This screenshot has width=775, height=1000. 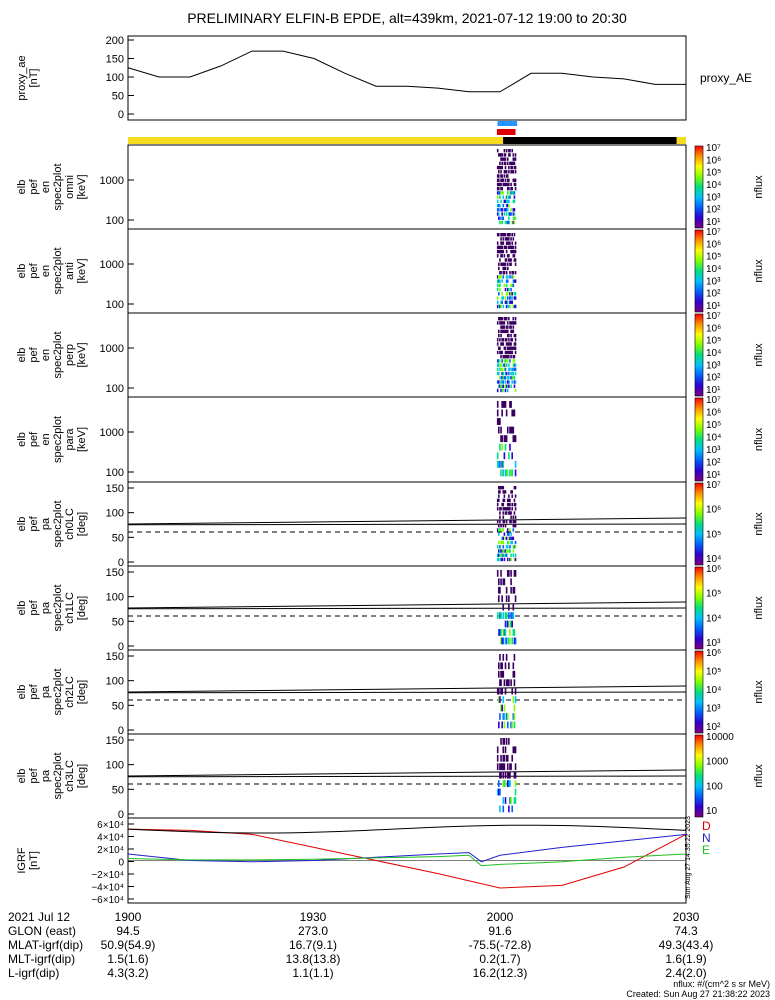 What do you see at coordinates (70, 355) in the screenshot?
I see `y-axis-label: perp` at bounding box center [70, 355].